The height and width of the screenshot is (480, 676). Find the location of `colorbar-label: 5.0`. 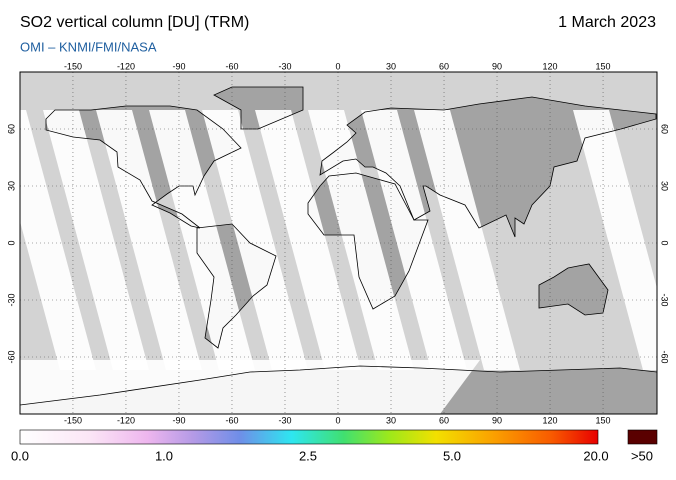

colorbar-label: 5.0 is located at coordinates (452, 455).